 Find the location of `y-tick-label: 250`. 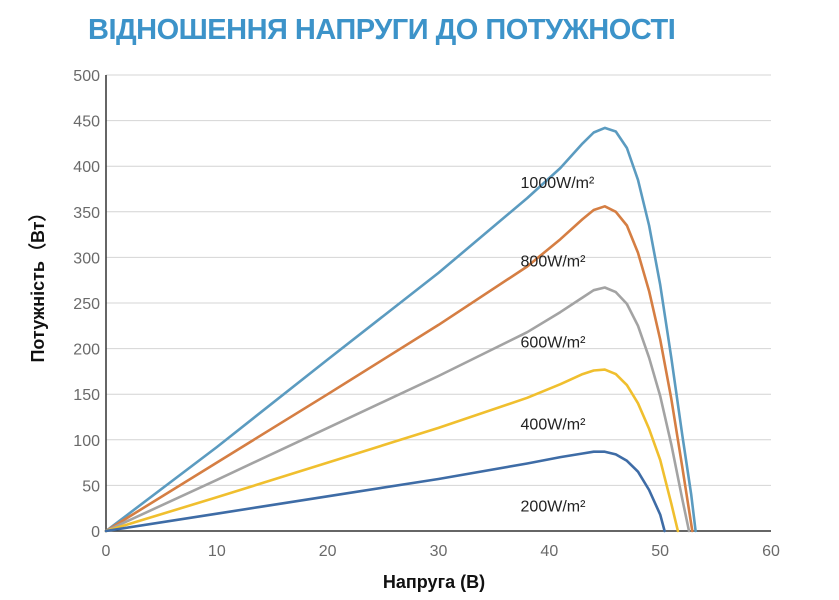

y-tick-label: 250 is located at coordinates (86, 304).